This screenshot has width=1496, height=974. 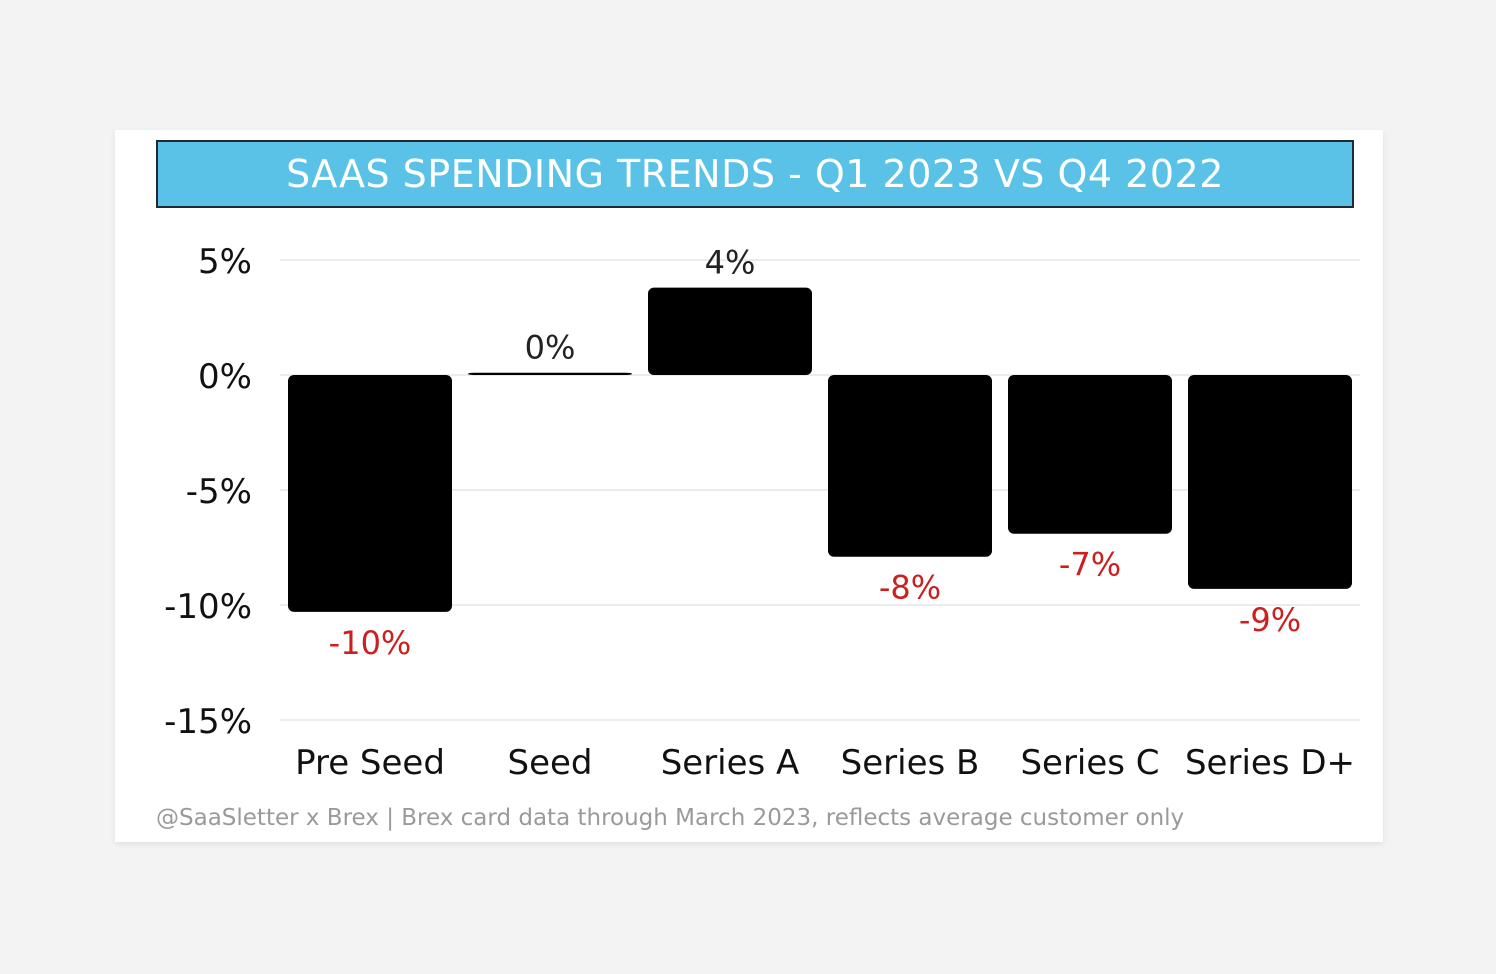 I want to click on y-tick-label: 5%, so click(x=225, y=262).